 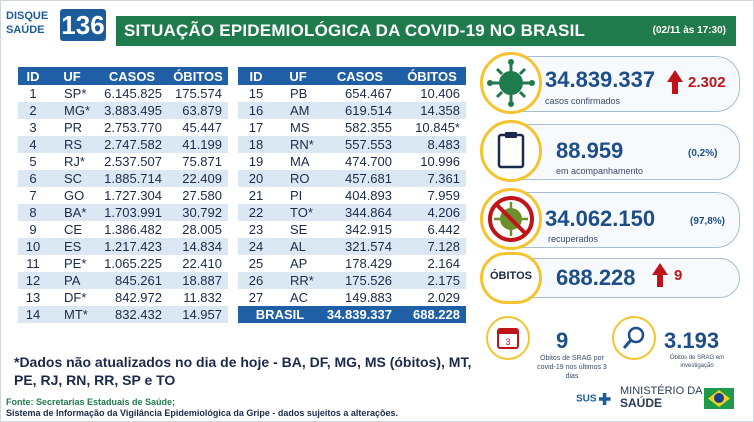 I want to click on table-row: 16 AM 619.514 14.358, so click(x=352, y=110).